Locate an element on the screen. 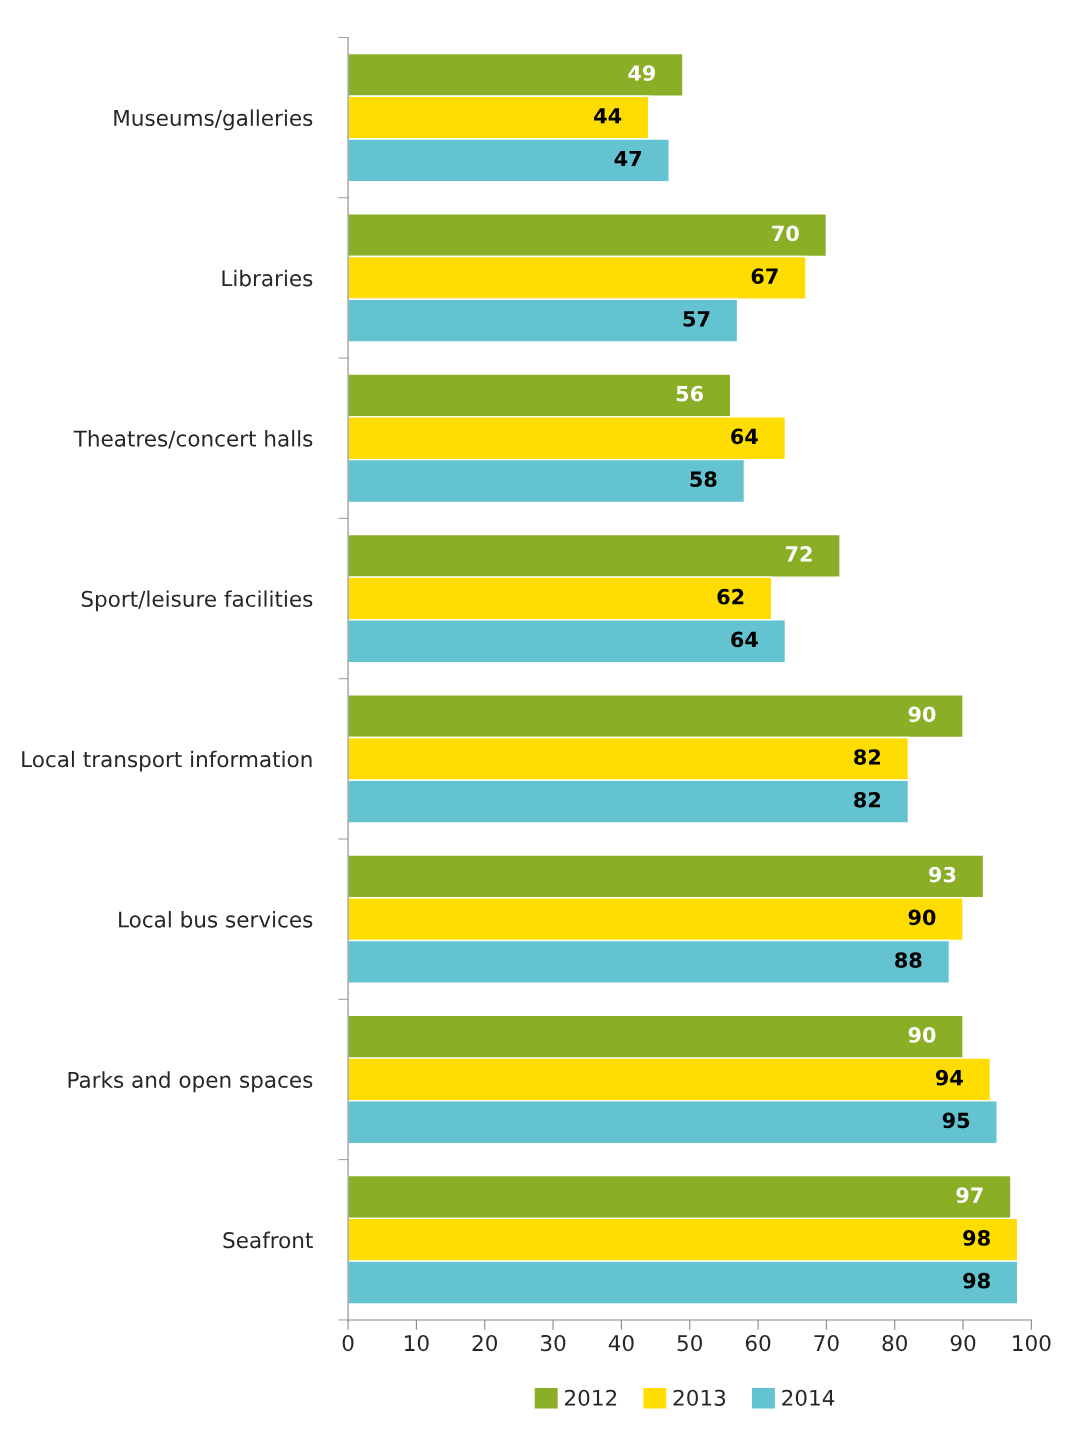  data-label: 47 is located at coordinates (627, 158).